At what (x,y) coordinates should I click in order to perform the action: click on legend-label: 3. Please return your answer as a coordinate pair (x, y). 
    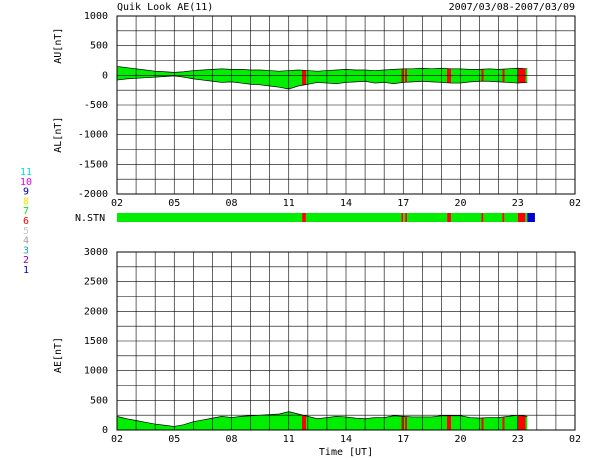
    Looking at the image, I should click on (26, 250).